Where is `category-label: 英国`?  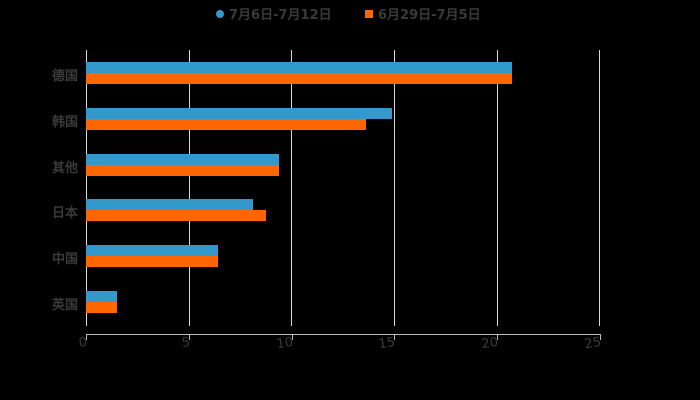
category-label: 英国 is located at coordinates (64, 305).